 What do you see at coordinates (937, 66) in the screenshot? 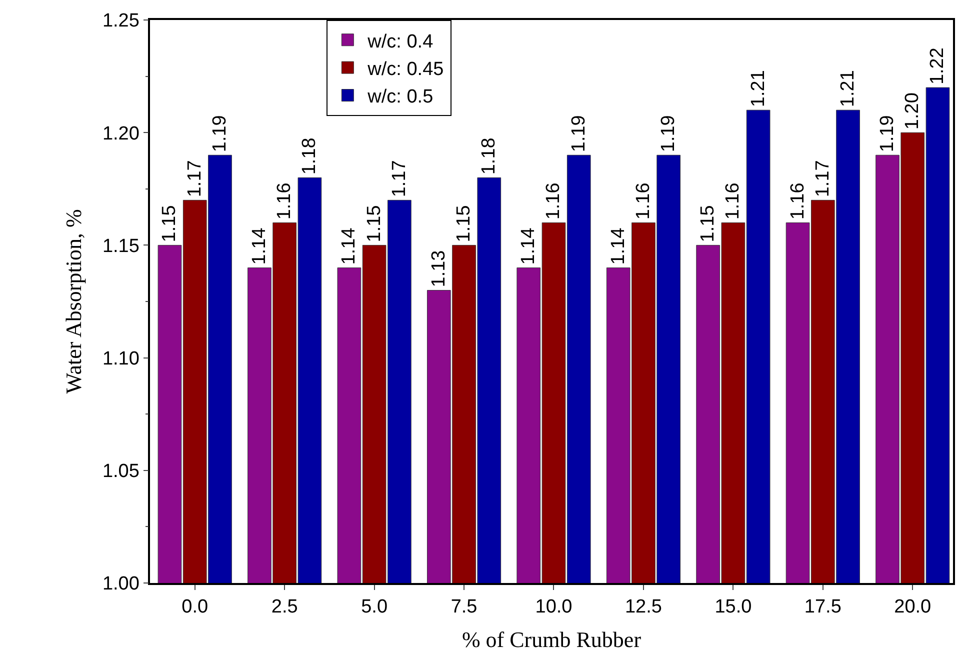
I see `data-label: 1.22` at bounding box center [937, 66].